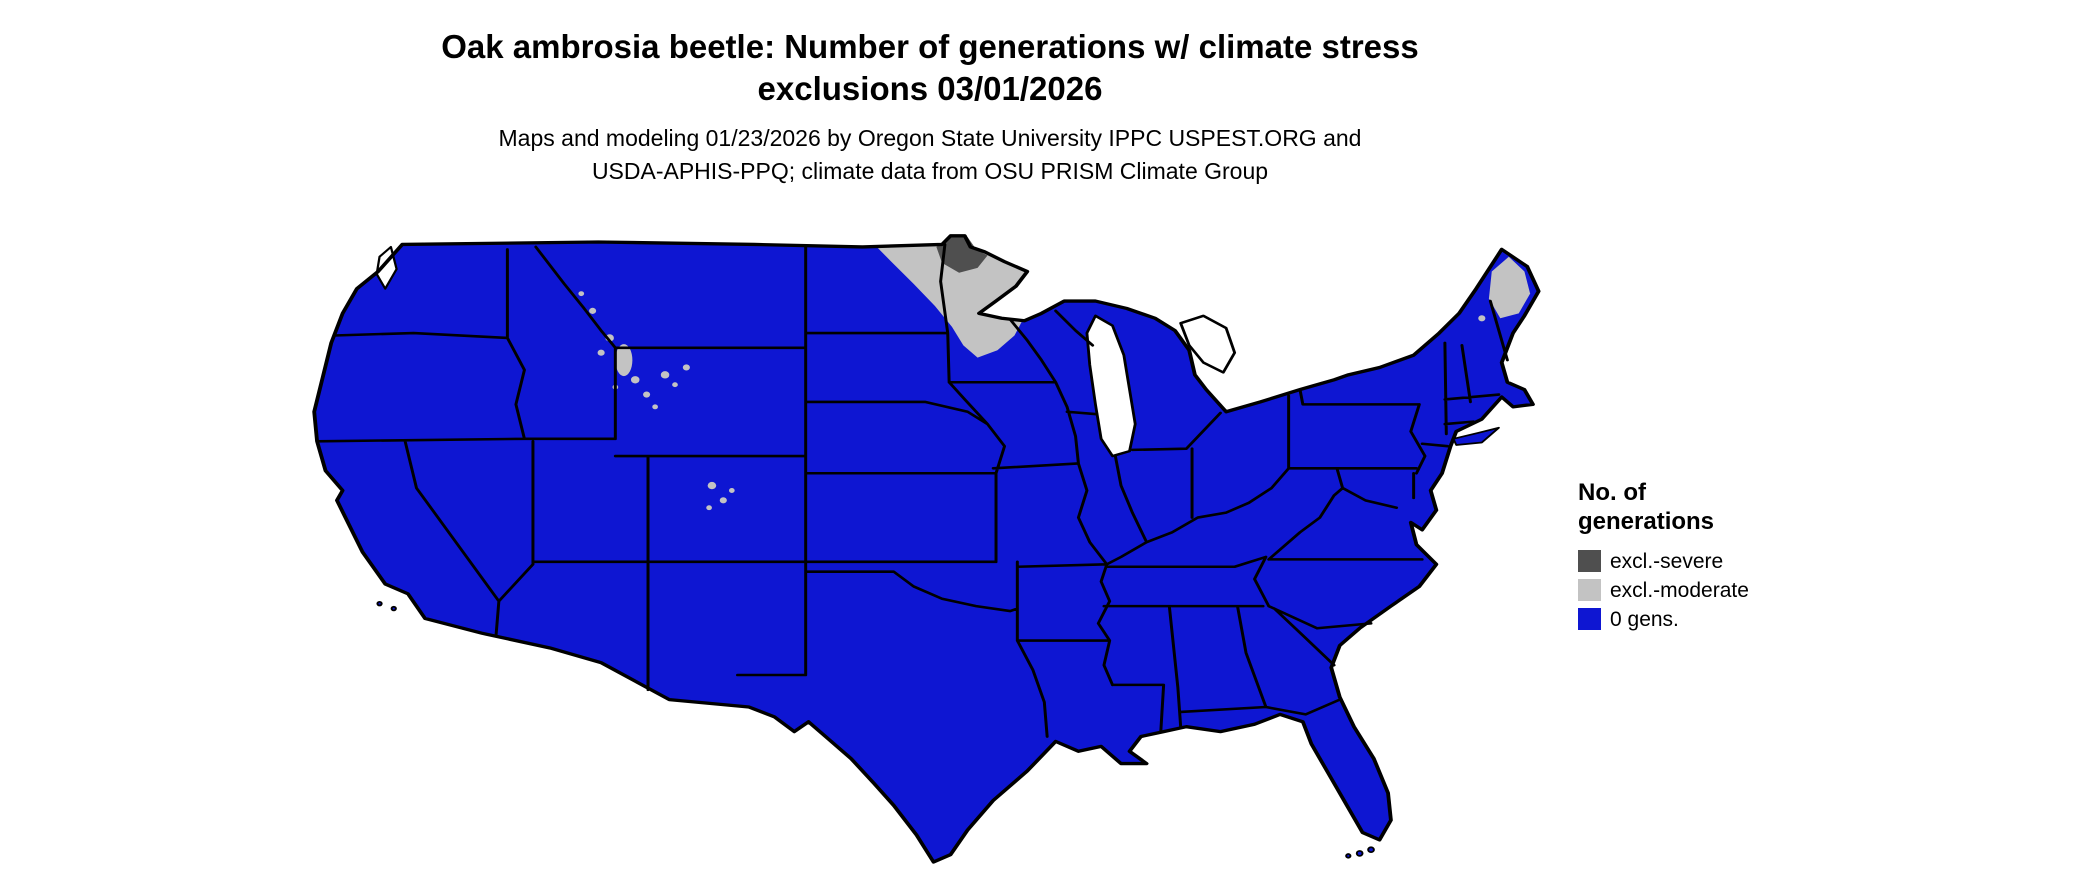 The image size is (2100, 892). What do you see at coordinates (930, 89) in the screenshot?
I see `title-line-2: exclusions 03/01/2026` at bounding box center [930, 89].